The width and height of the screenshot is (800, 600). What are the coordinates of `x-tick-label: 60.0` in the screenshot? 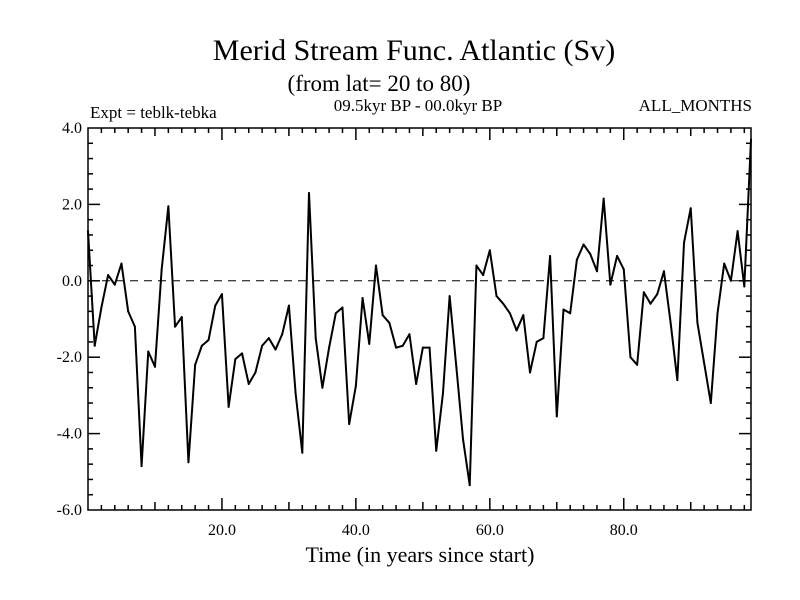 It's located at (490, 530).